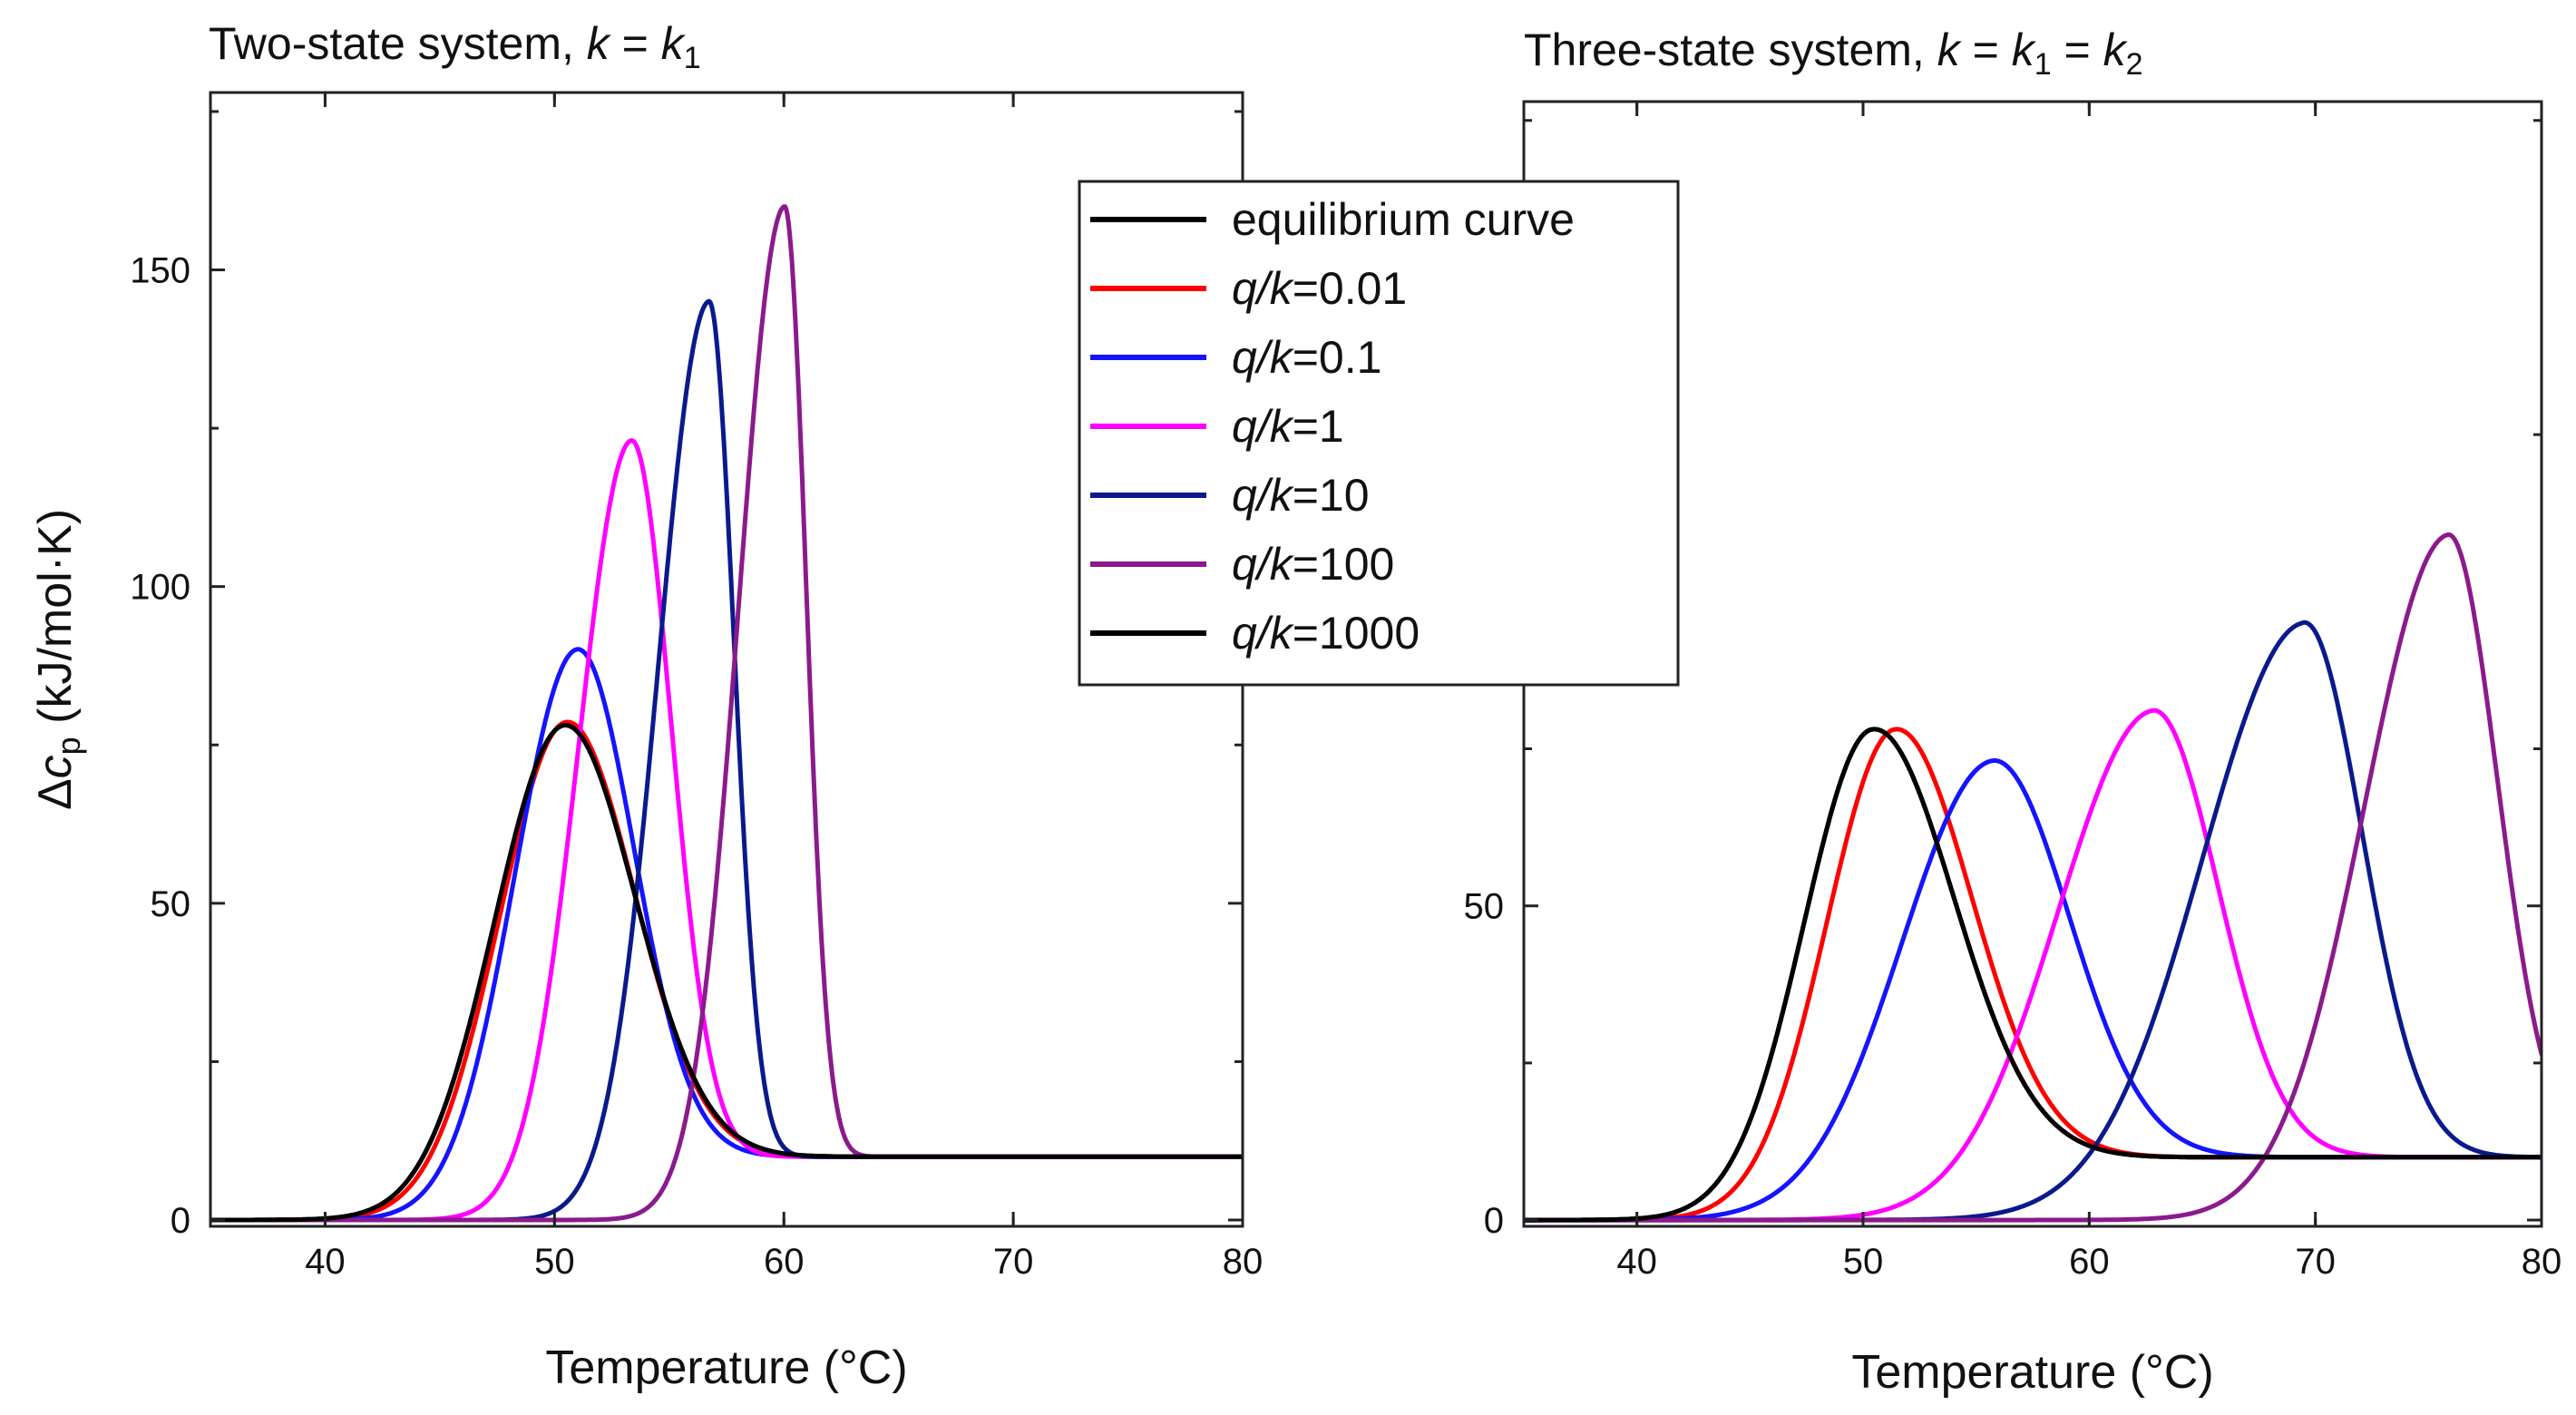 The width and height of the screenshot is (2576, 1415). Describe the element at coordinates (325, 1262) in the screenshot. I see `x-tick-label-40-left: 40` at that location.